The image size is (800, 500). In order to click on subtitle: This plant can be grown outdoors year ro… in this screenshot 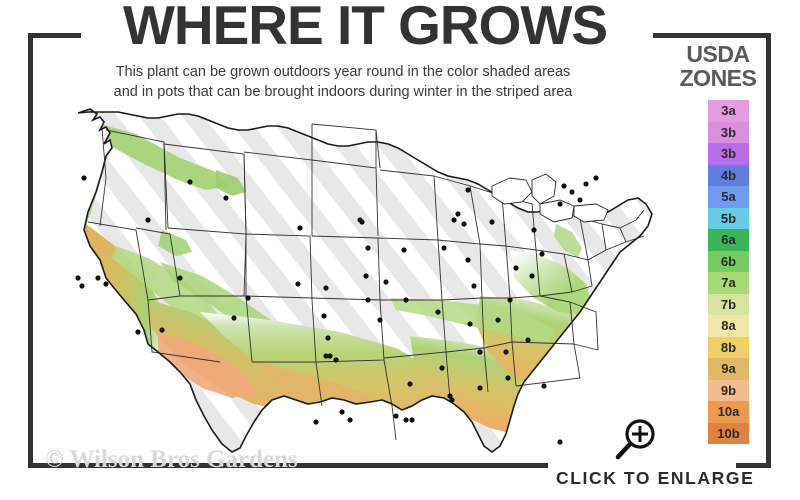, I will do `click(343, 82)`.